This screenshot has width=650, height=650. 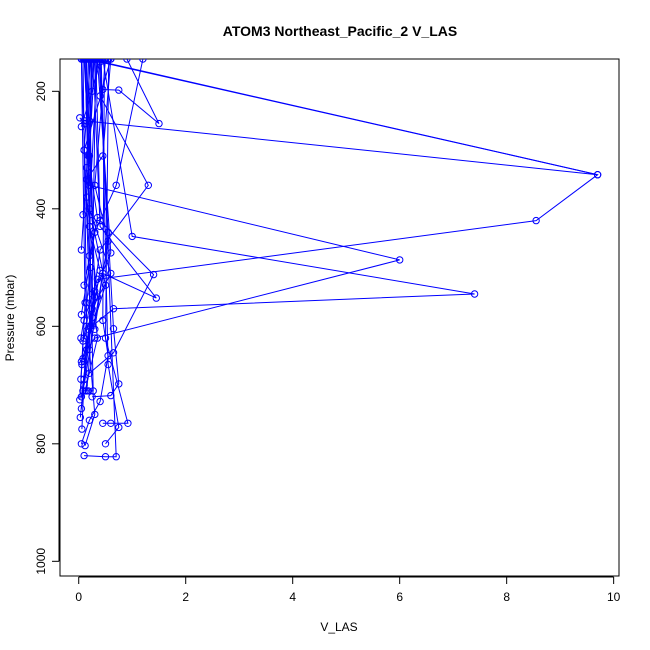 I want to click on x-tick-label: 2, so click(x=185, y=597).